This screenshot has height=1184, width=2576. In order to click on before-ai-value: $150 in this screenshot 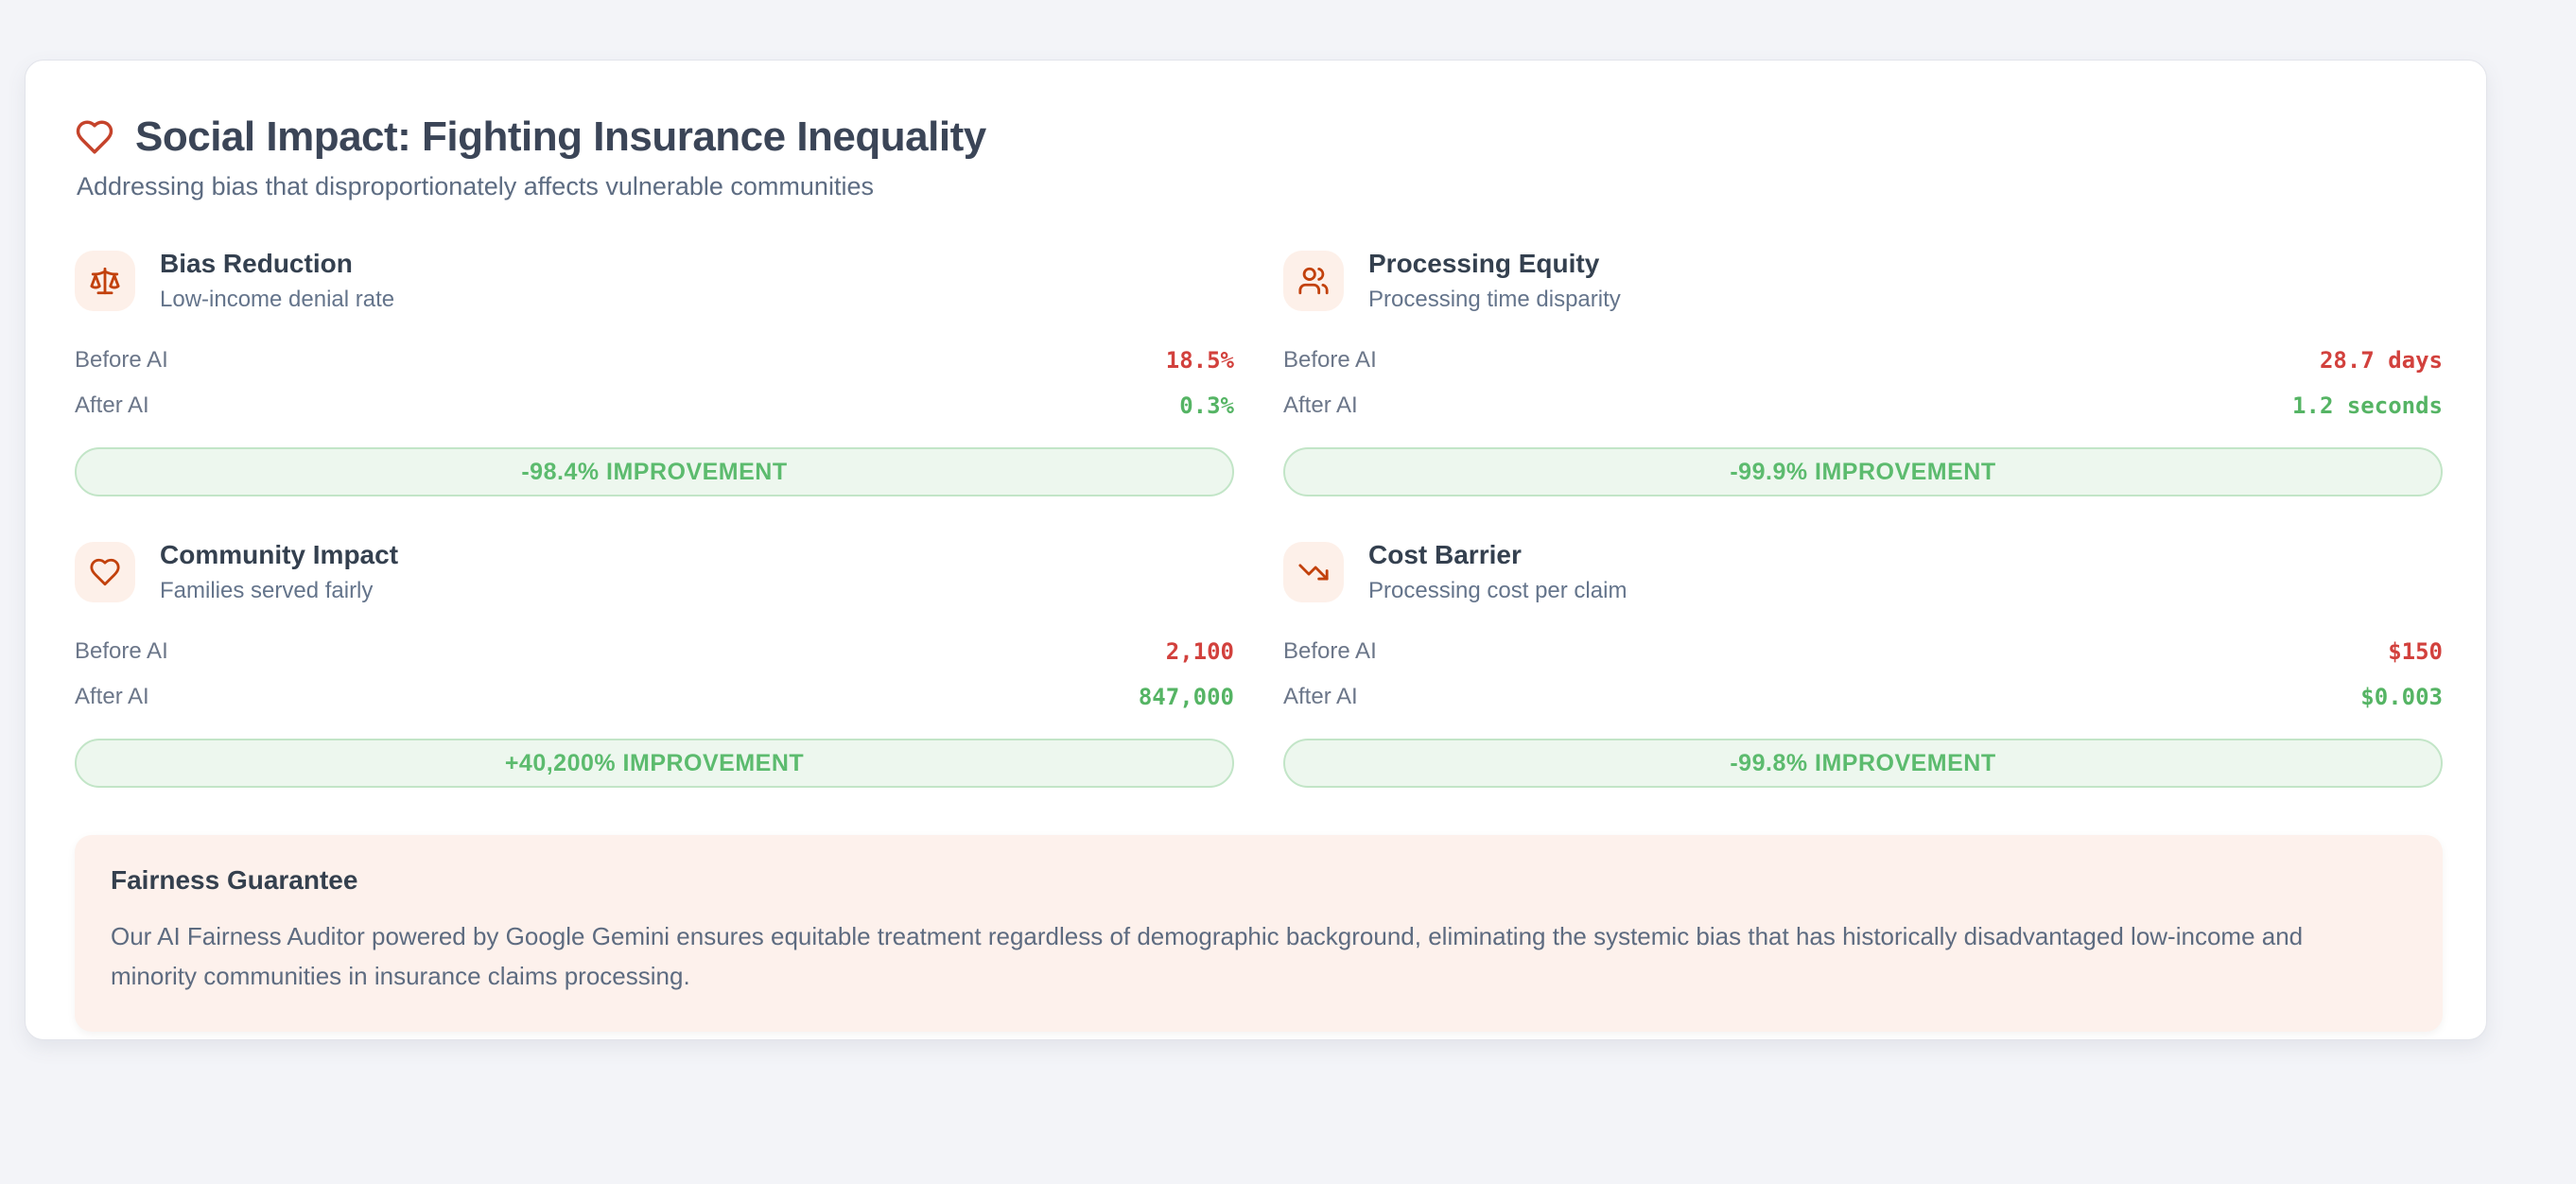, I will do `click(2415, 651)`.